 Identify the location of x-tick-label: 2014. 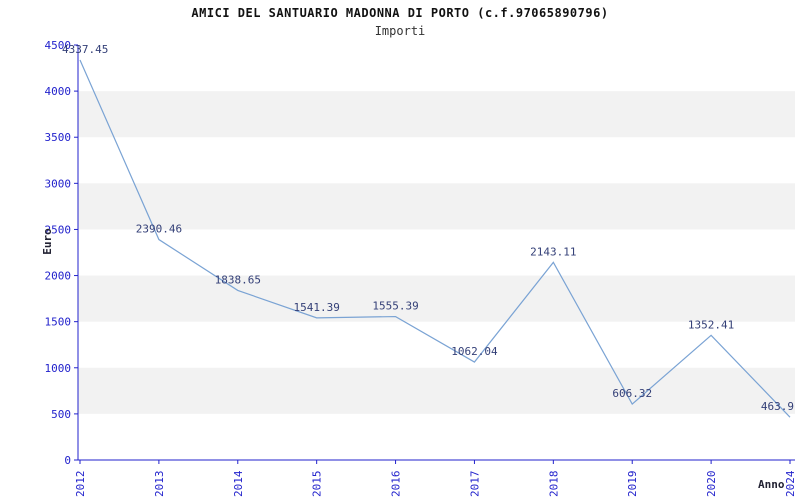
(238, 483).